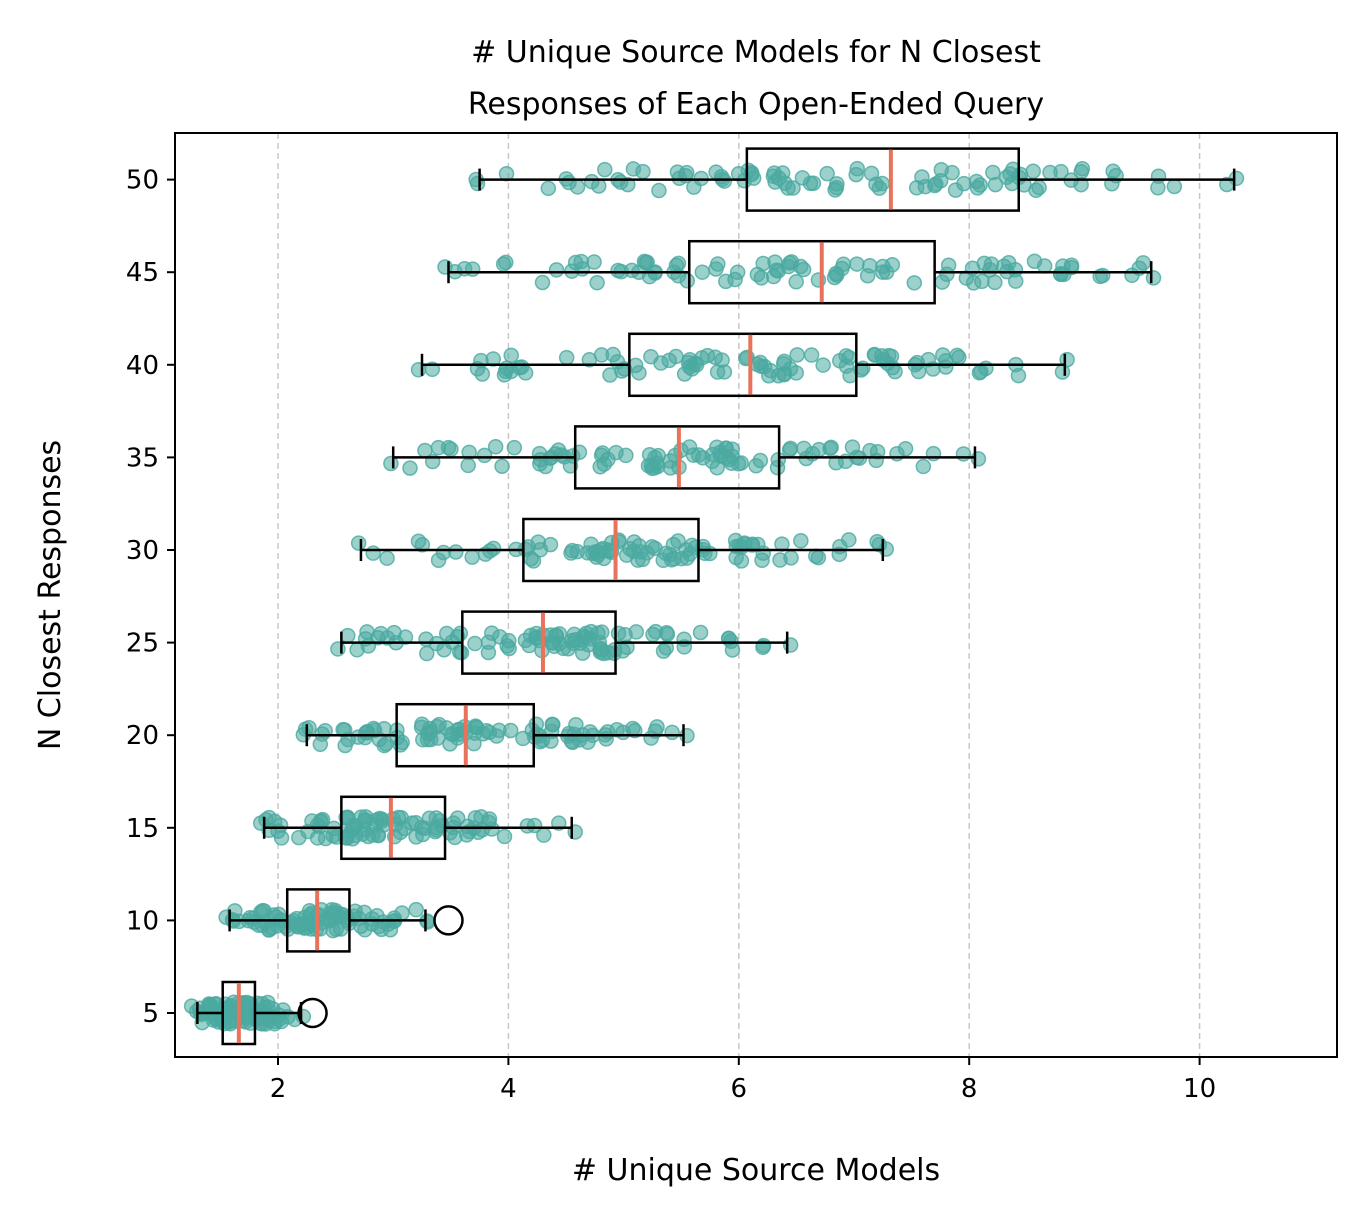  What do you see at coordinates (743, 1080) in the screenshot?
I see `x-axis-ticks: 2 4 6 8 10` at bounding box center [743, 1080].